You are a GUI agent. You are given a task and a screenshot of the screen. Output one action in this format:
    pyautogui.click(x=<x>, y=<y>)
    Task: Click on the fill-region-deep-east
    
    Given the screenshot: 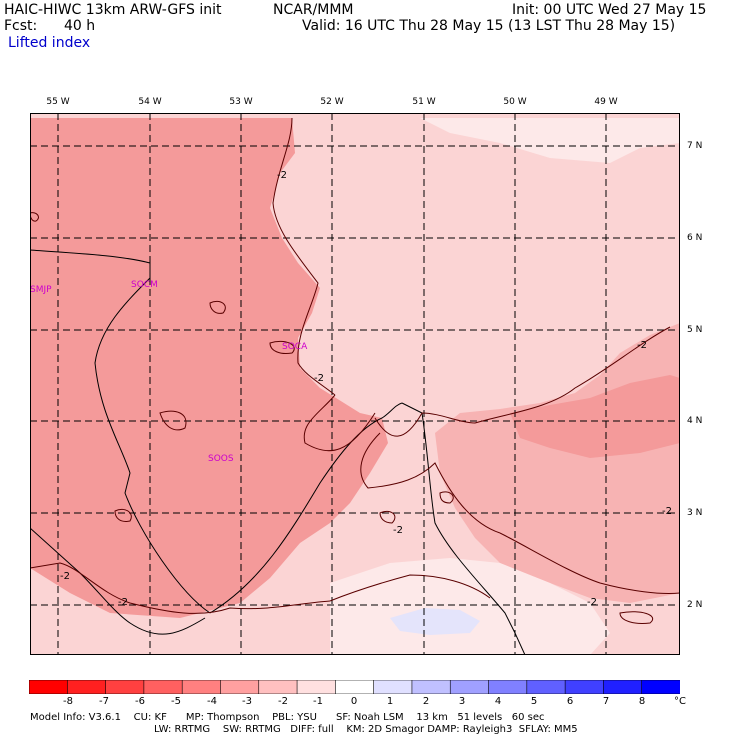 What is the action you would take?
    pyautogui.click(x=595, y=416)
    